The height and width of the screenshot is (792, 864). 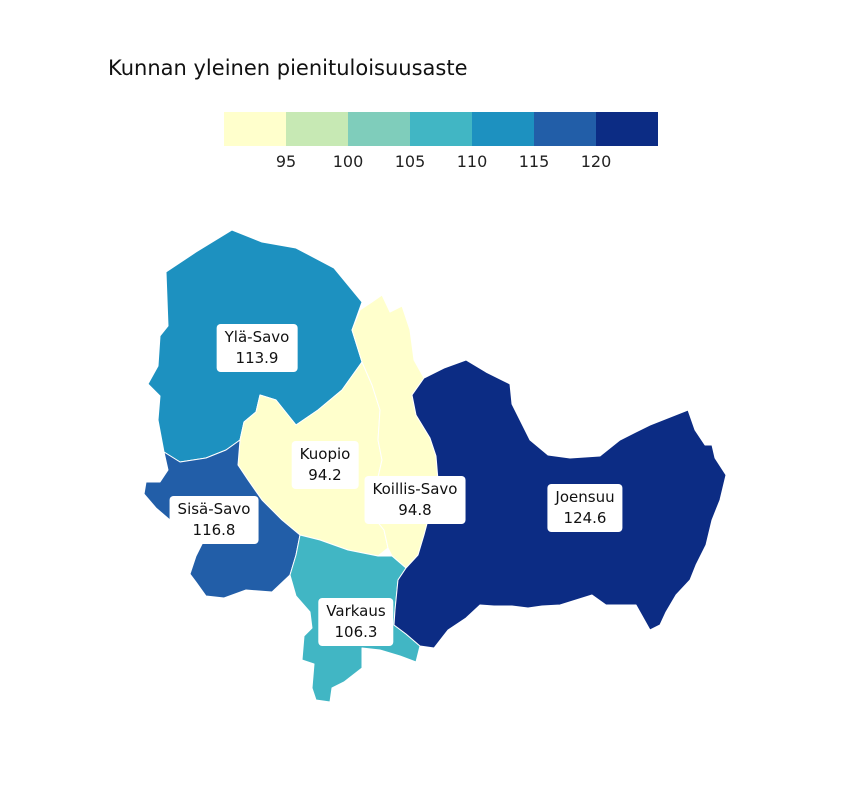 I want to click on legend-tick: 105, so click(x=410, y=161).